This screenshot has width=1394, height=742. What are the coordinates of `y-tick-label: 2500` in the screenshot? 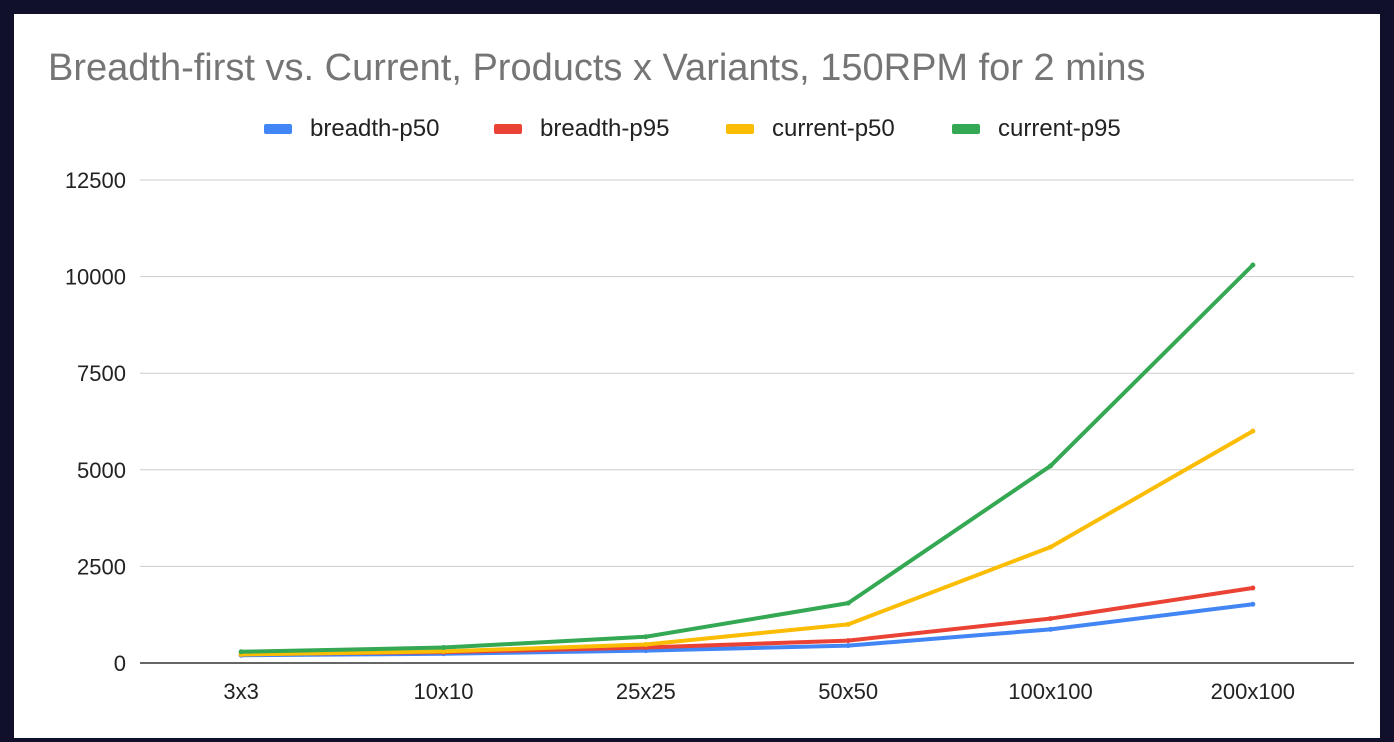 It's located at (101, 566).